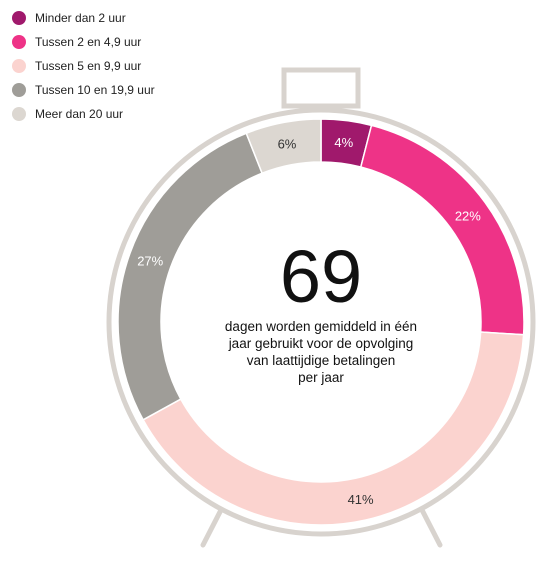  What do you see at coordinates (321, 343) in the screenshot?
I see `center-caption-line-2: jaar gebruikt voor de opvolging` at bounding box center [321, 343].